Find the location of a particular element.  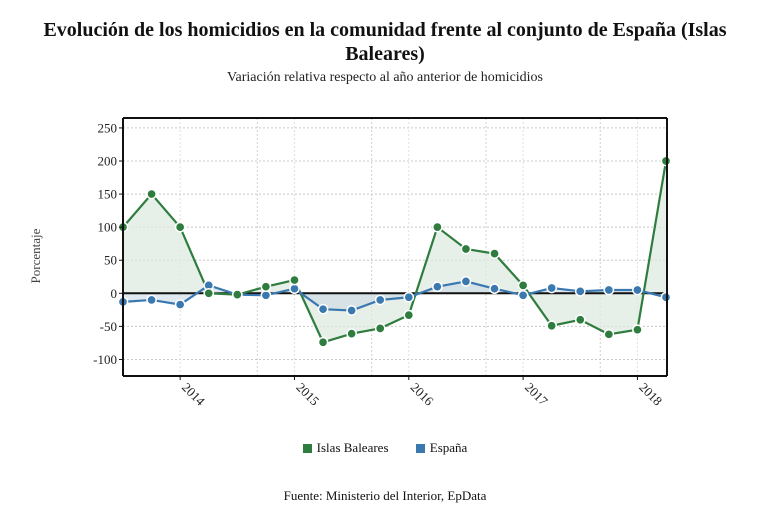

x-tick-label: 2017 is located at coordinates (536, 394).